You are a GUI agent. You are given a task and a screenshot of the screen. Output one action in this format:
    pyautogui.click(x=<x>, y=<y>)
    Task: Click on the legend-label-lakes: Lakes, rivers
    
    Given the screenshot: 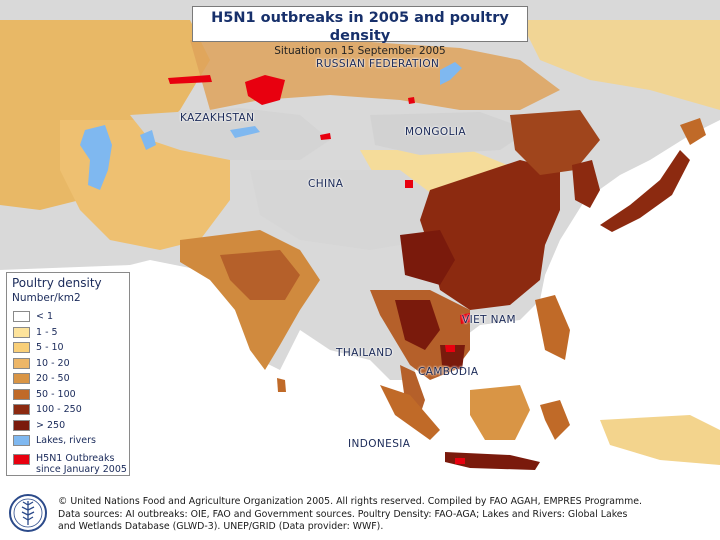 What is the action you would take?
    pyautogui.click(x=66, y=440)
    